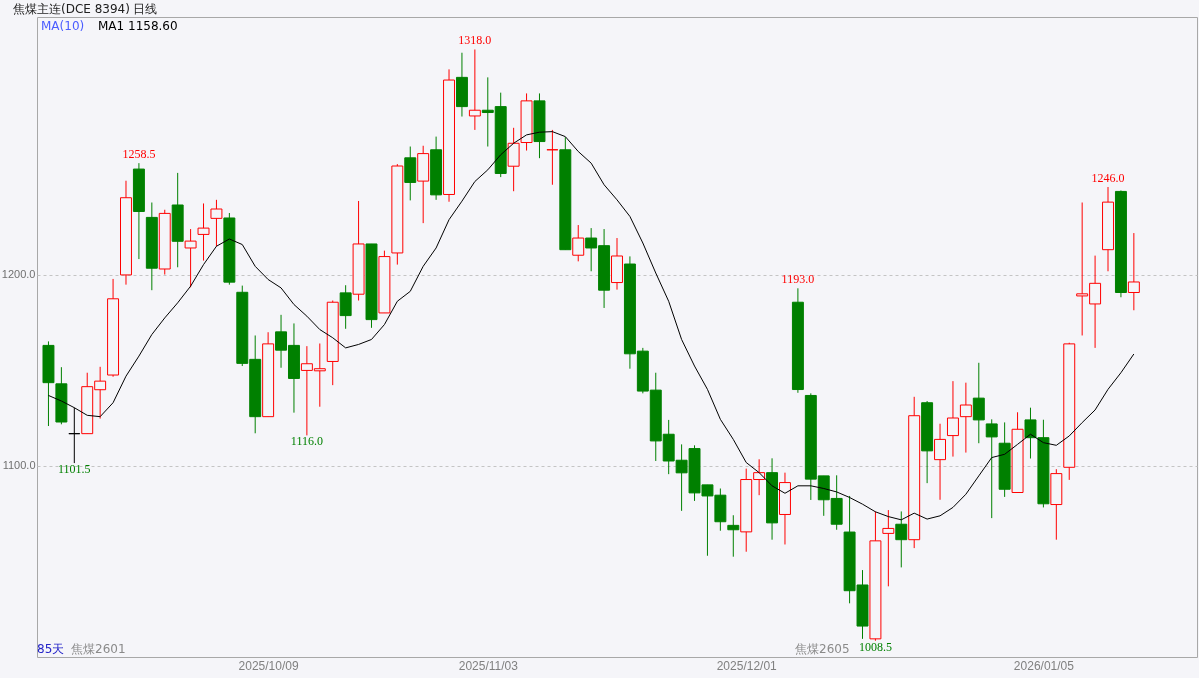  I want to click on y-tick-label: 1200.0, so click(18, 274).